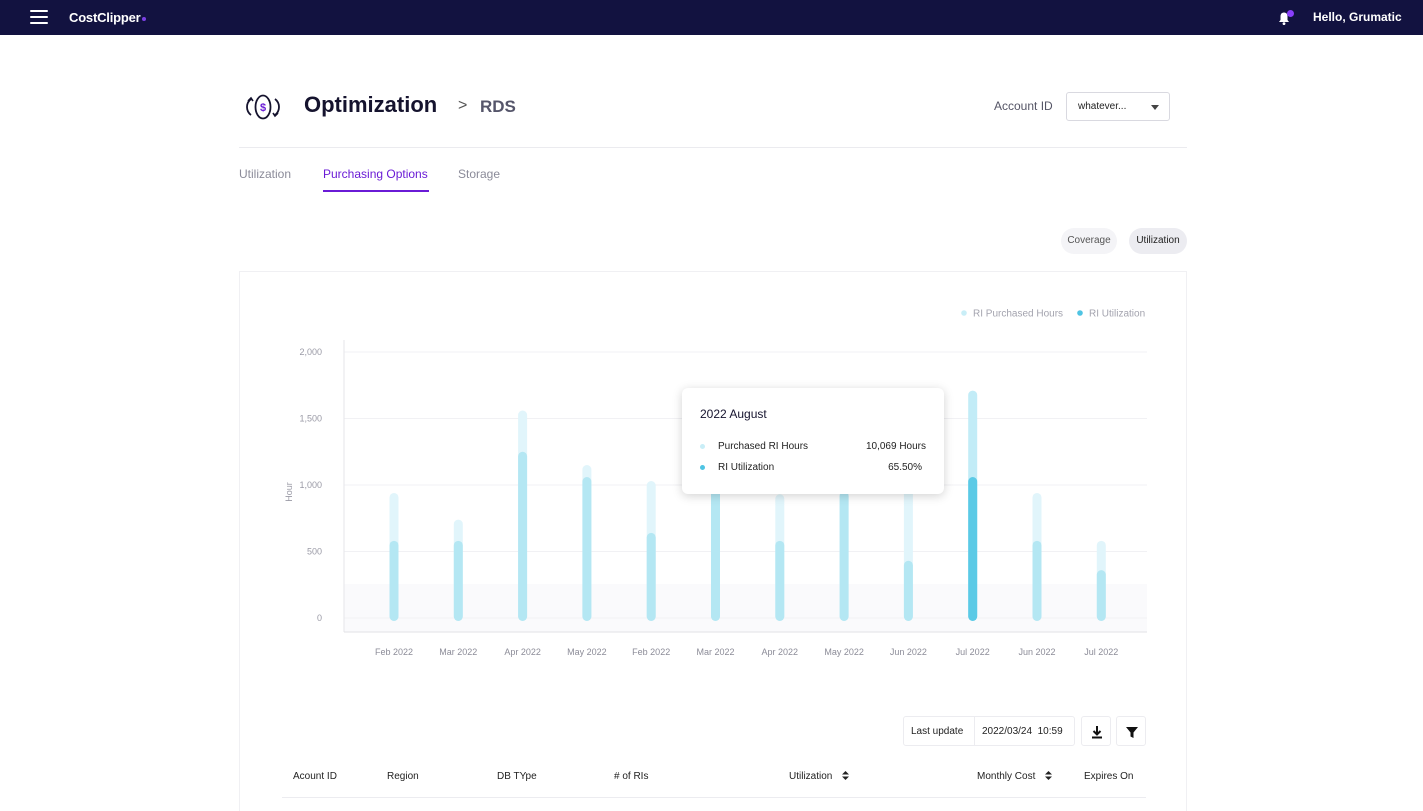 This screenshot has width=1423, height=811. Describe the element at coordinates (371, 104) in the screenshot. I see `page-title: Optimization` at that location.